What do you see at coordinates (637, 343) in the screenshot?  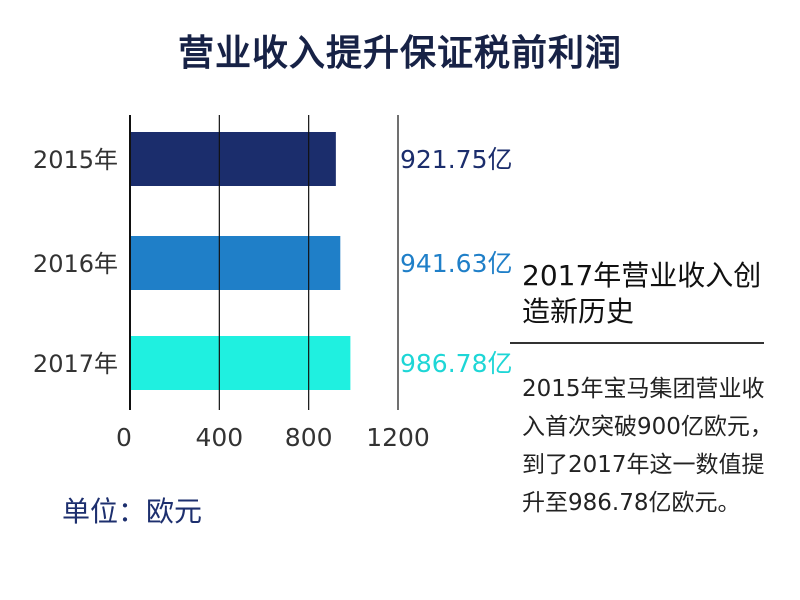 I see `side-divider` at bounding box center [637, 343].